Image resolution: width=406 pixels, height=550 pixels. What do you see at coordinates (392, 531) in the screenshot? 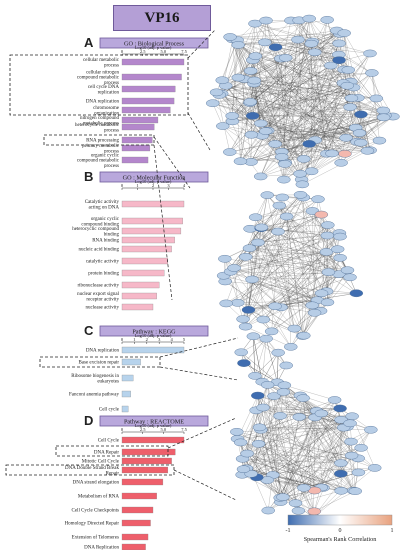
I see `legend-max-label: 1` at bounding box center [392, 531].